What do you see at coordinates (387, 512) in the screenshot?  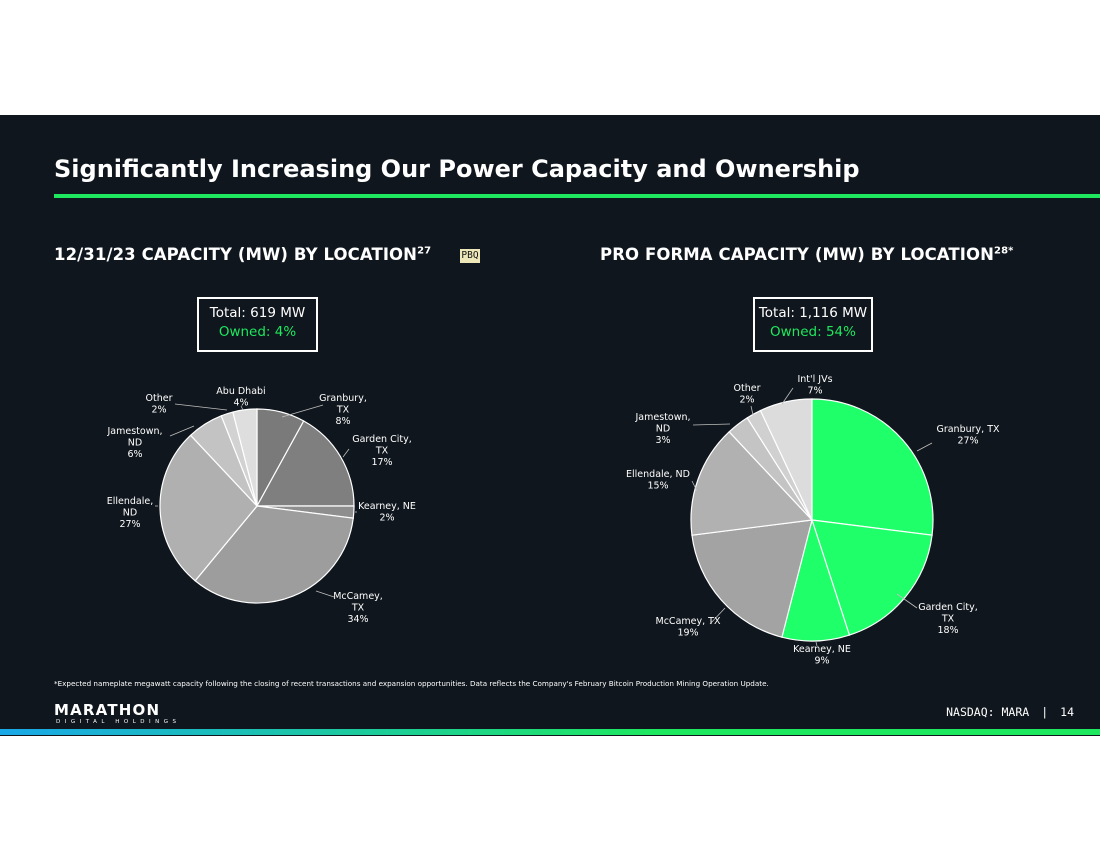 I see `left-pie-label: Kearney, NE 2%` at bounding box center [387, 512].